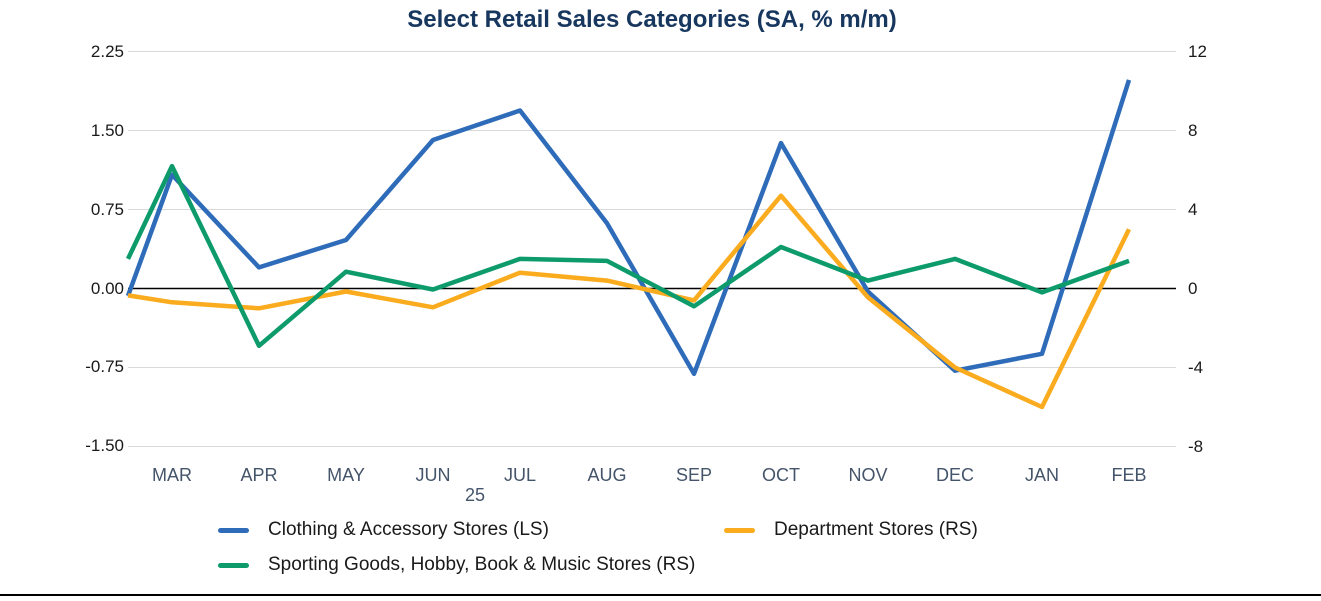 Image resolution: width=1321 pixels, height=601 pixels. Describe the element at coordinates (1193, 288) in the screenshot. I see `right-axis-tick: 0` at that location.